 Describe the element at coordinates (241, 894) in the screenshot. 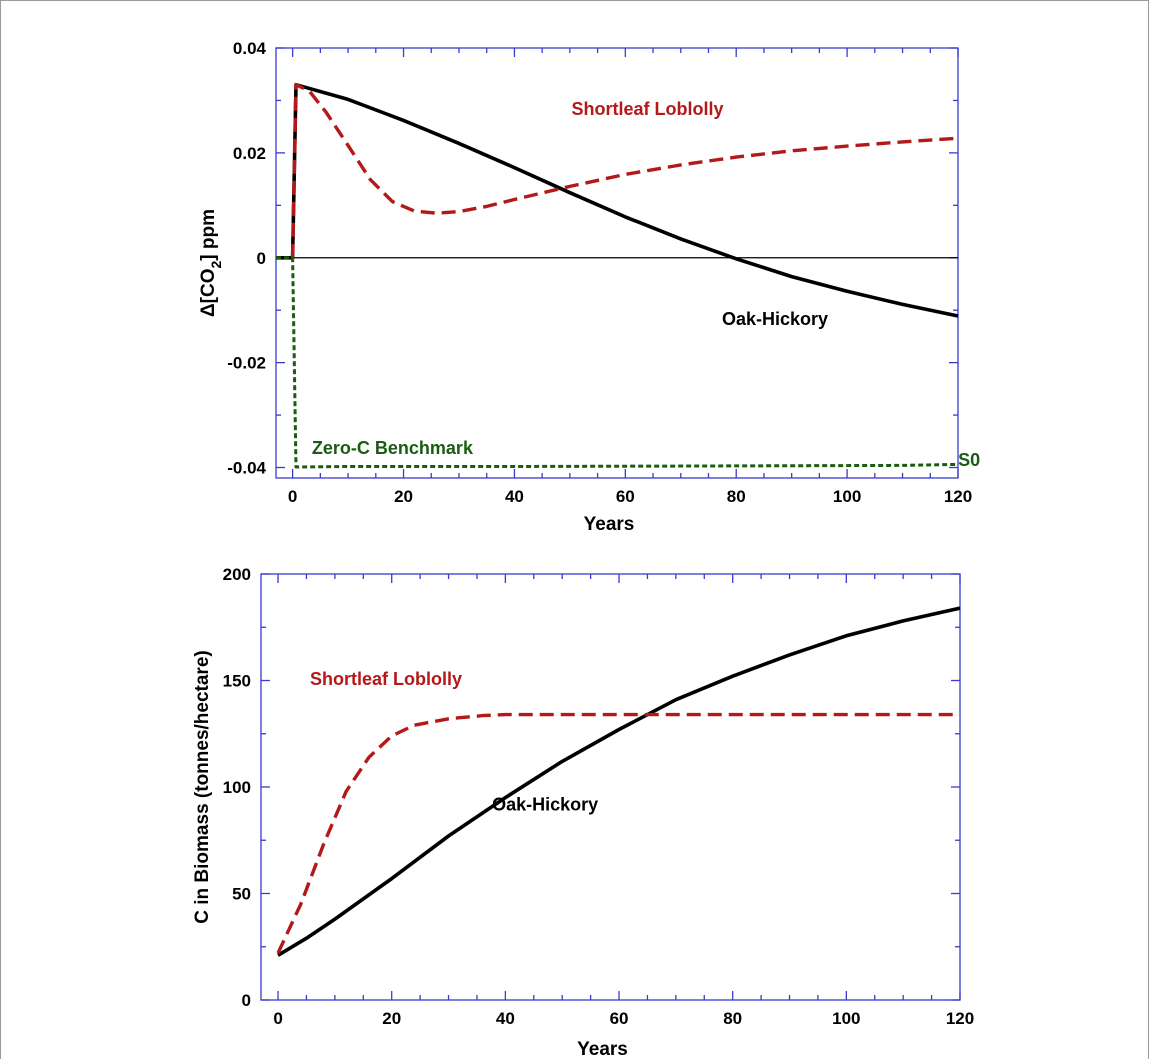

I see `y-tick-label: 50` at that location.